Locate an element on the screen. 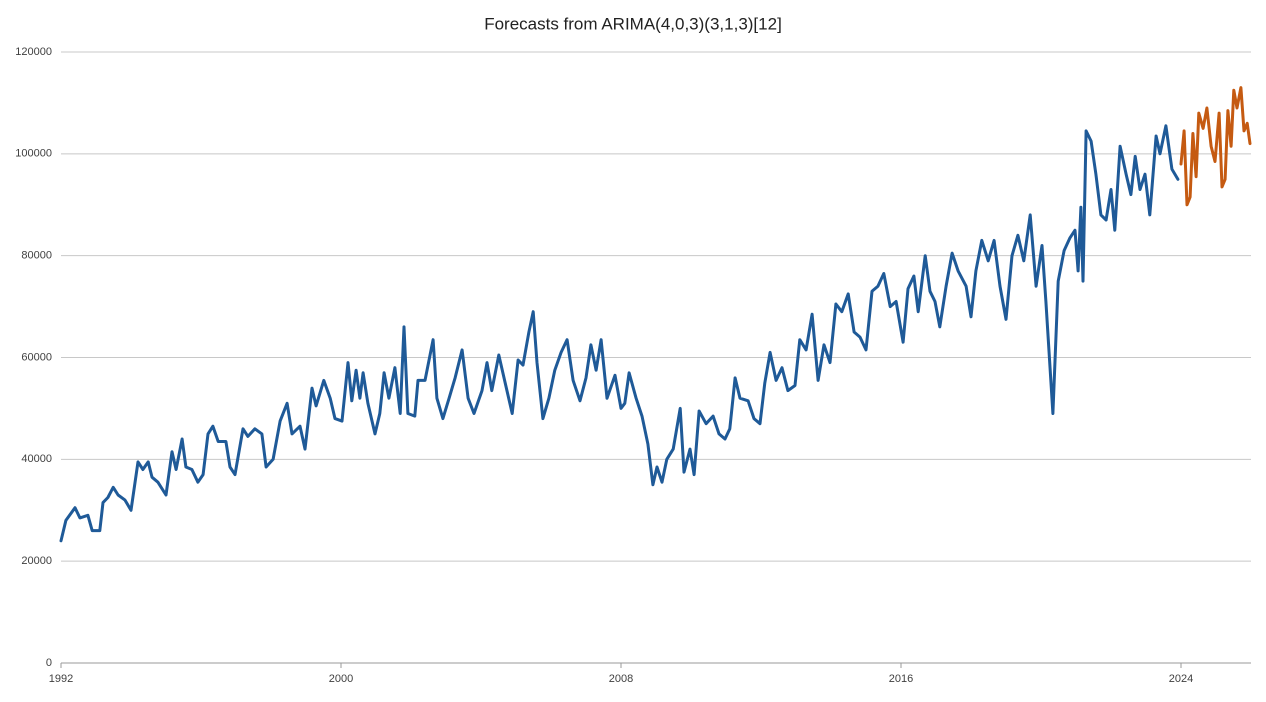 The width and height of the screenshot is (1266, 702). chart-title: Forecasts from ARIMA(4,0,3)(3,1,3)[12] is located at coordinates (633, 23).